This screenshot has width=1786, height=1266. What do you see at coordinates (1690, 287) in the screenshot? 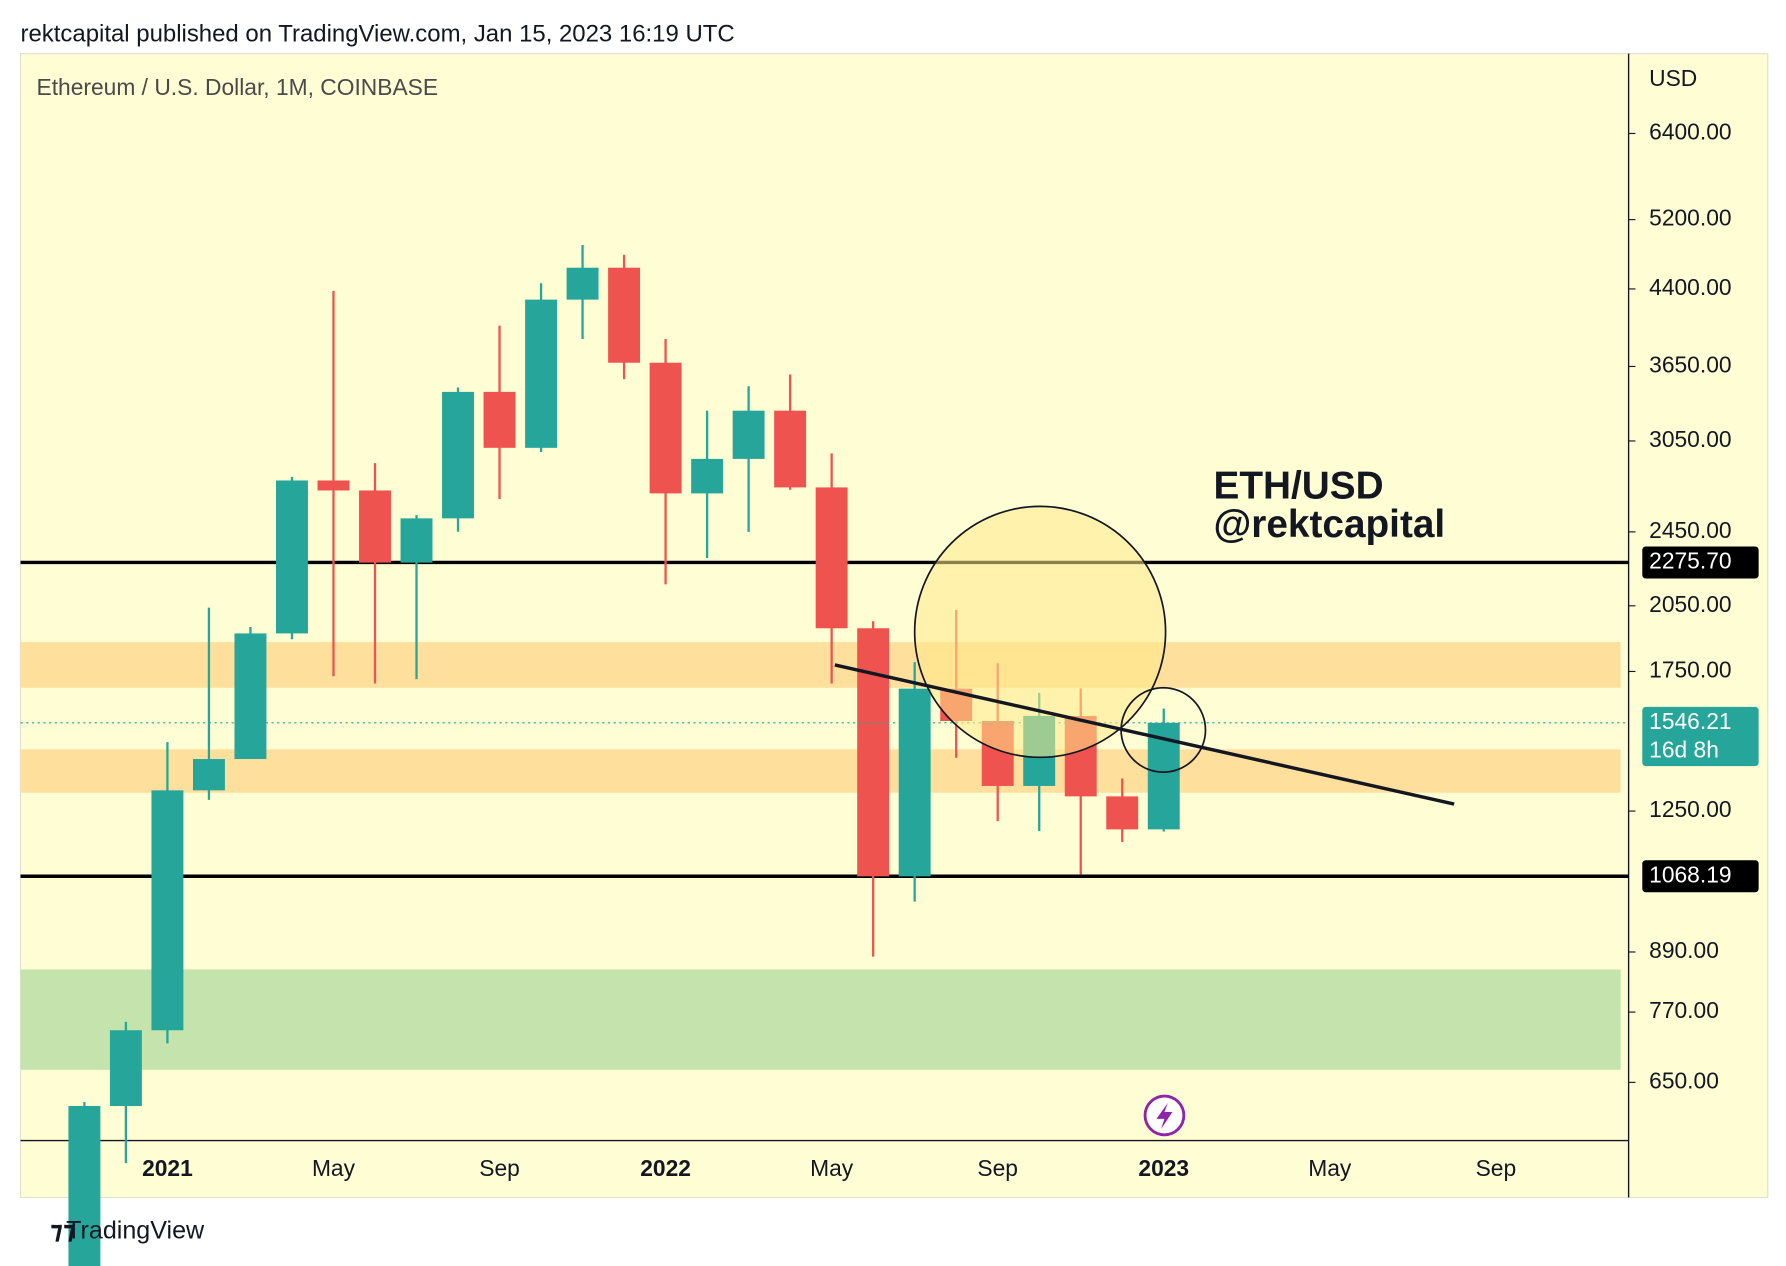
I see `y-tick-label: 4400.00` at bounding box center [1690, 287].